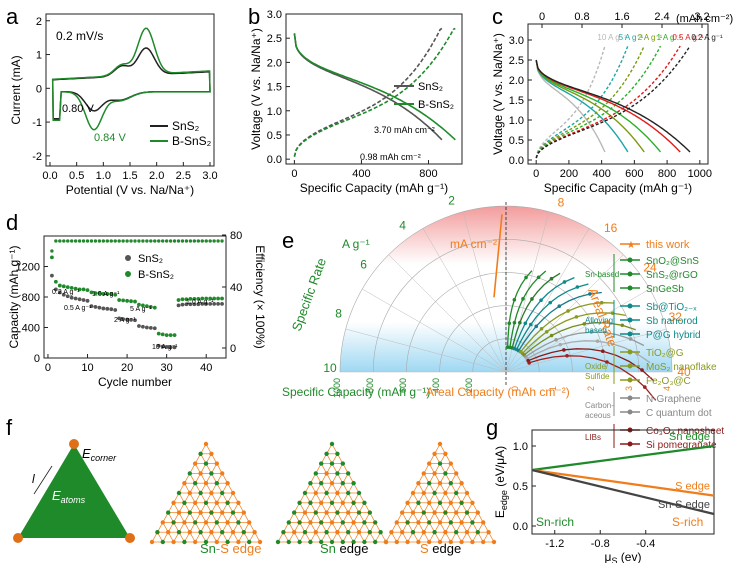  I want to click on c-charge-curve, so click(590, 102).